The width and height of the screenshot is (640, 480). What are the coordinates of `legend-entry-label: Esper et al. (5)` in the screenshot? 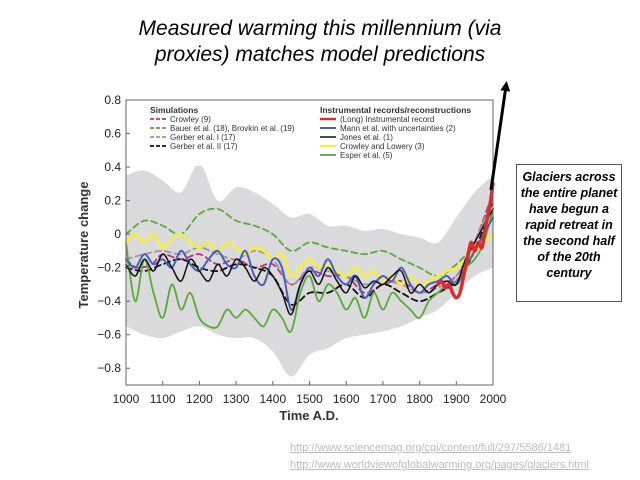 It's located at (366, 155).